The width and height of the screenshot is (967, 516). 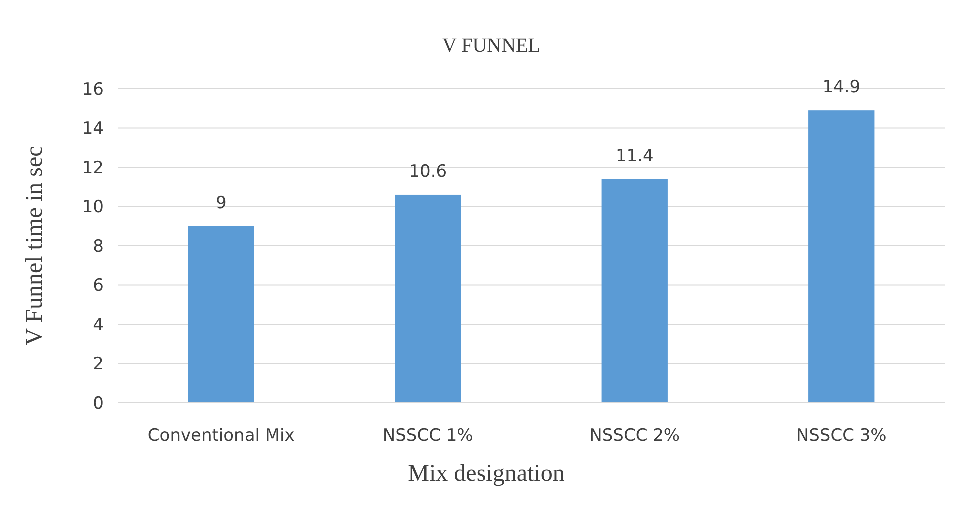 I want to click on y-tick-label: 14, so click(x=93, y=129).